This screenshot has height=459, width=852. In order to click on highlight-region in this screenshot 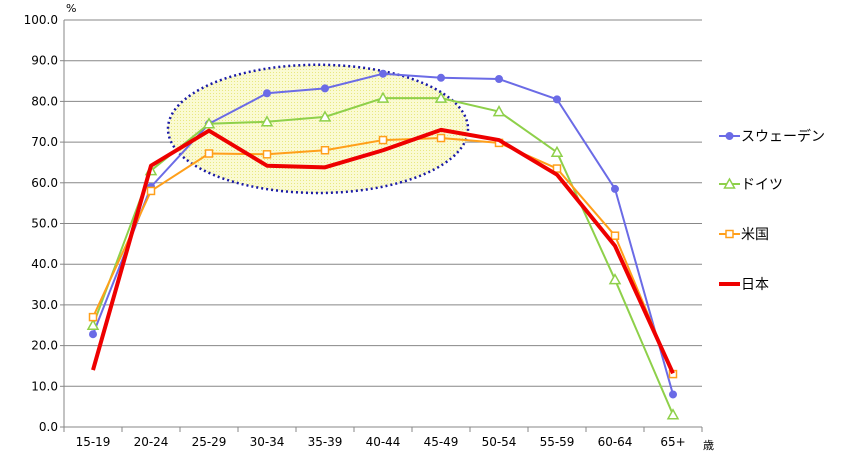, I will do `click(318, 129)`.